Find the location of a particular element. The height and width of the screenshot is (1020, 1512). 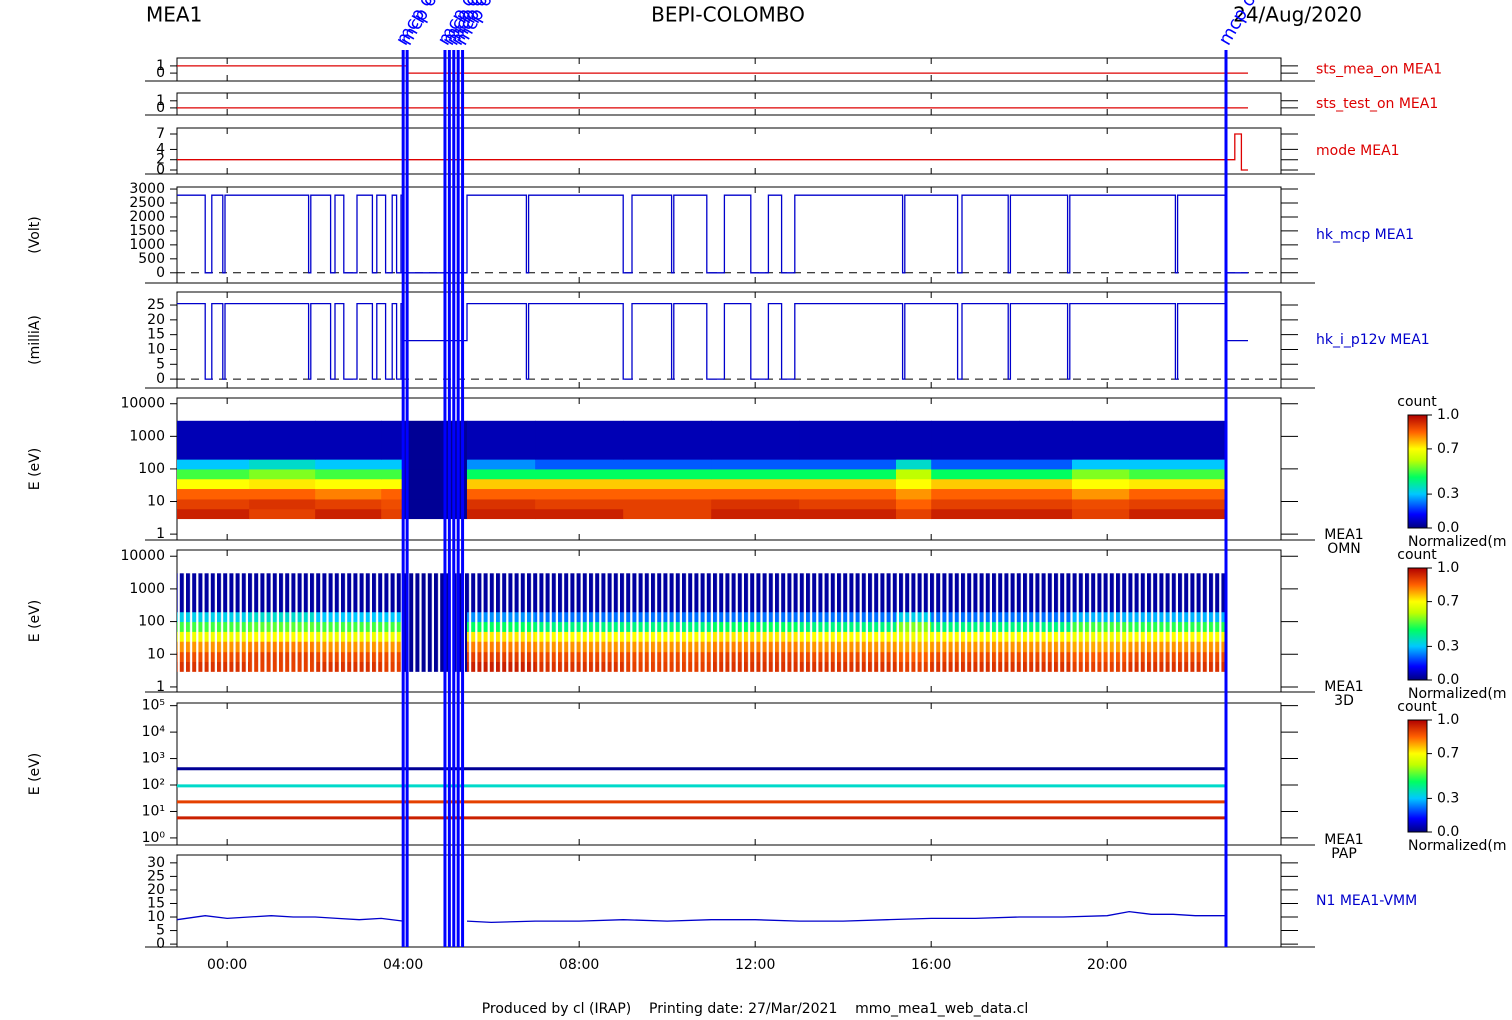

x-tick-label: 00:00 is located at coordinates (227, 965).